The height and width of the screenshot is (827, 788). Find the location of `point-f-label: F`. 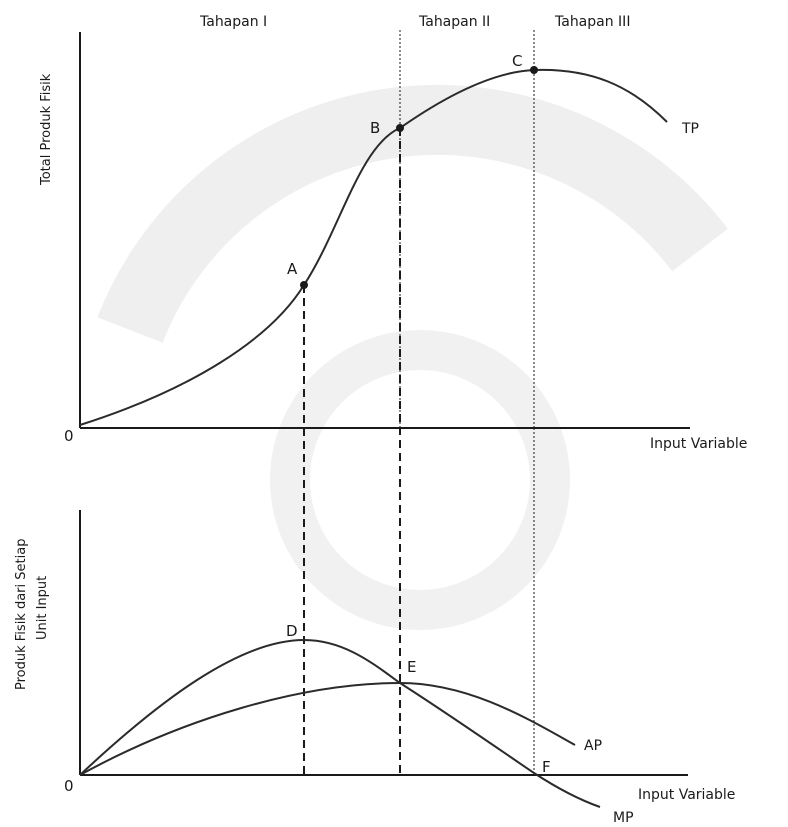

point-f-label: F is located at coordinates (546, 767).